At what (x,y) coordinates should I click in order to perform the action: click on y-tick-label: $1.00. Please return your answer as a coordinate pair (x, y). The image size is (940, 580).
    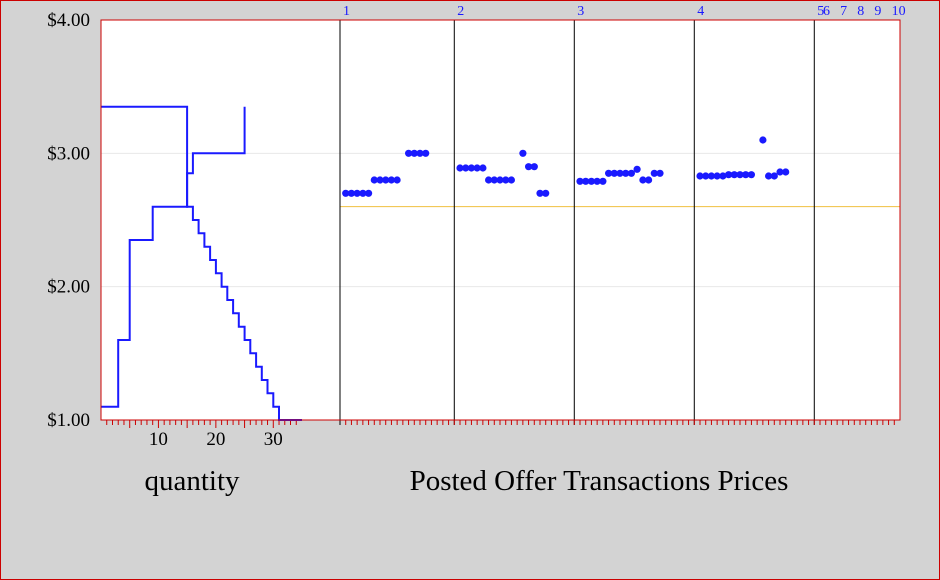
    Looking at the image, I should click on (68, 420).